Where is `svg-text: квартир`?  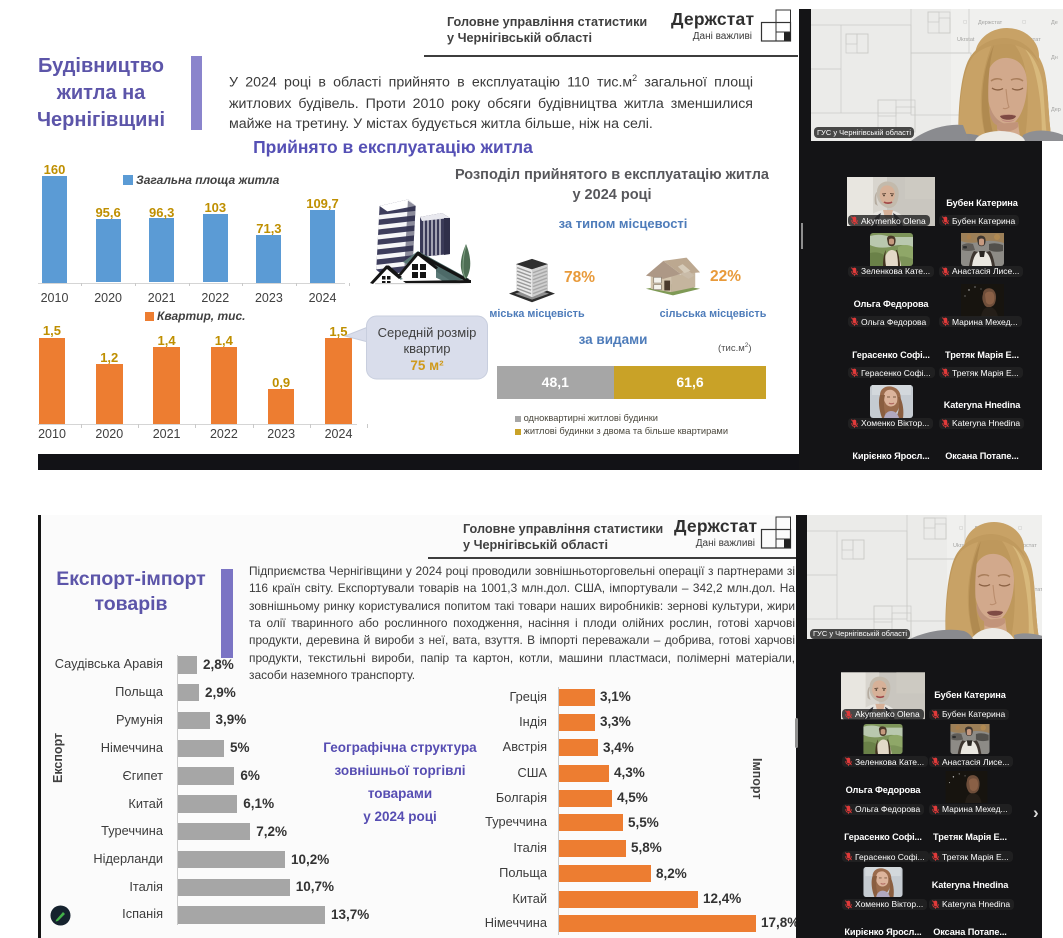 svg-text: квартир is located at coordinates (426, 348).